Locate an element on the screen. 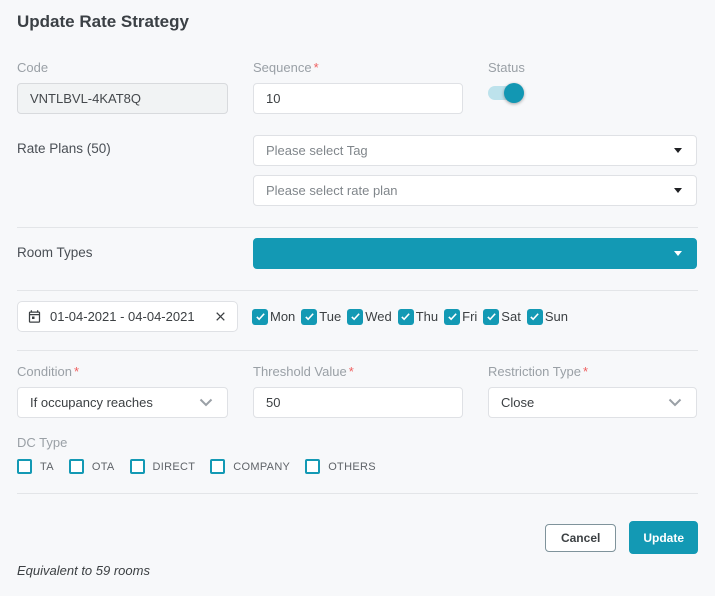 Image resolution: width=715 pixels, height=596 pixels. row-date-days: 01-04-2021 - 04-04-2021 Mon Tue Wed Thu is located at coordinates (357, 316).